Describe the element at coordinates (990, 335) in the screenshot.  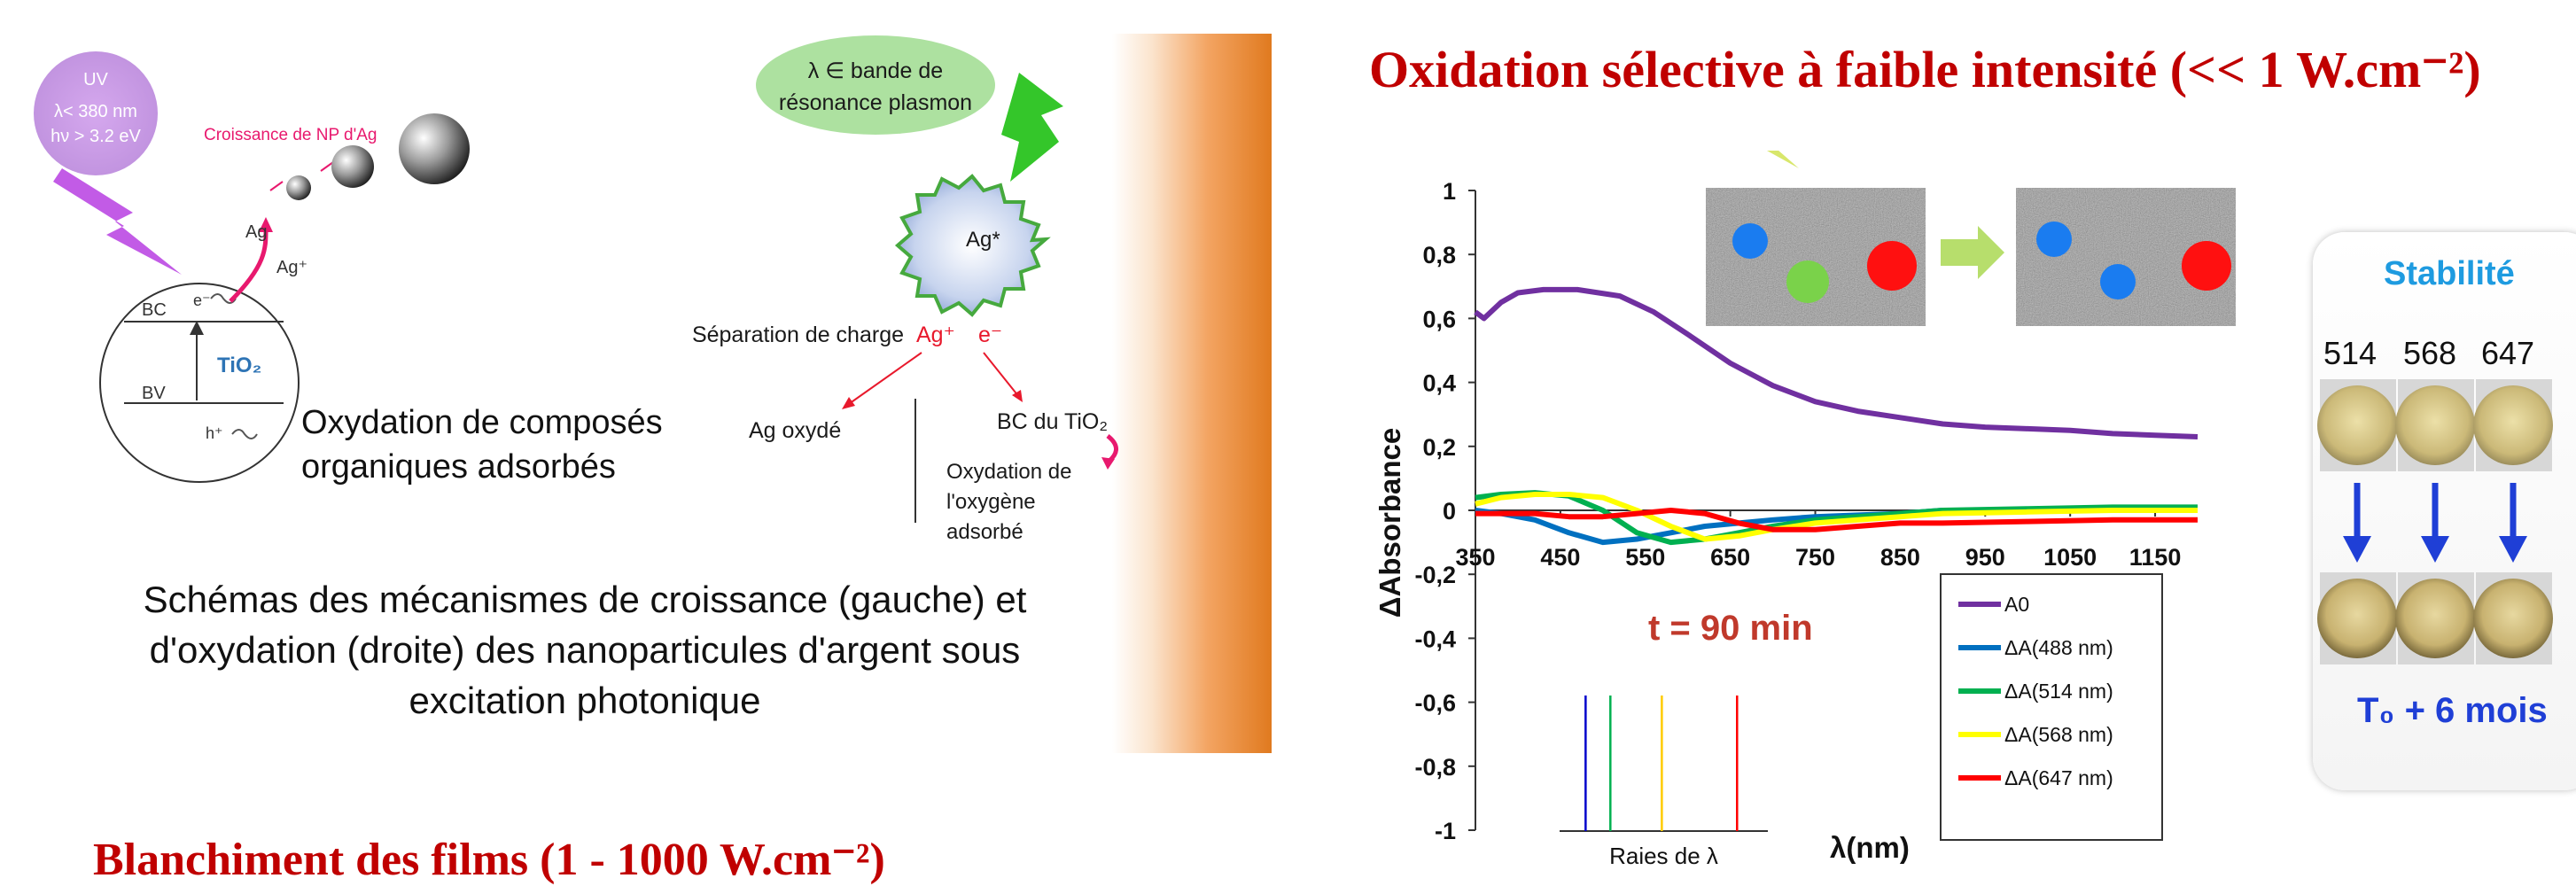
I see `e-minus-red-label: e⁻` at that location.